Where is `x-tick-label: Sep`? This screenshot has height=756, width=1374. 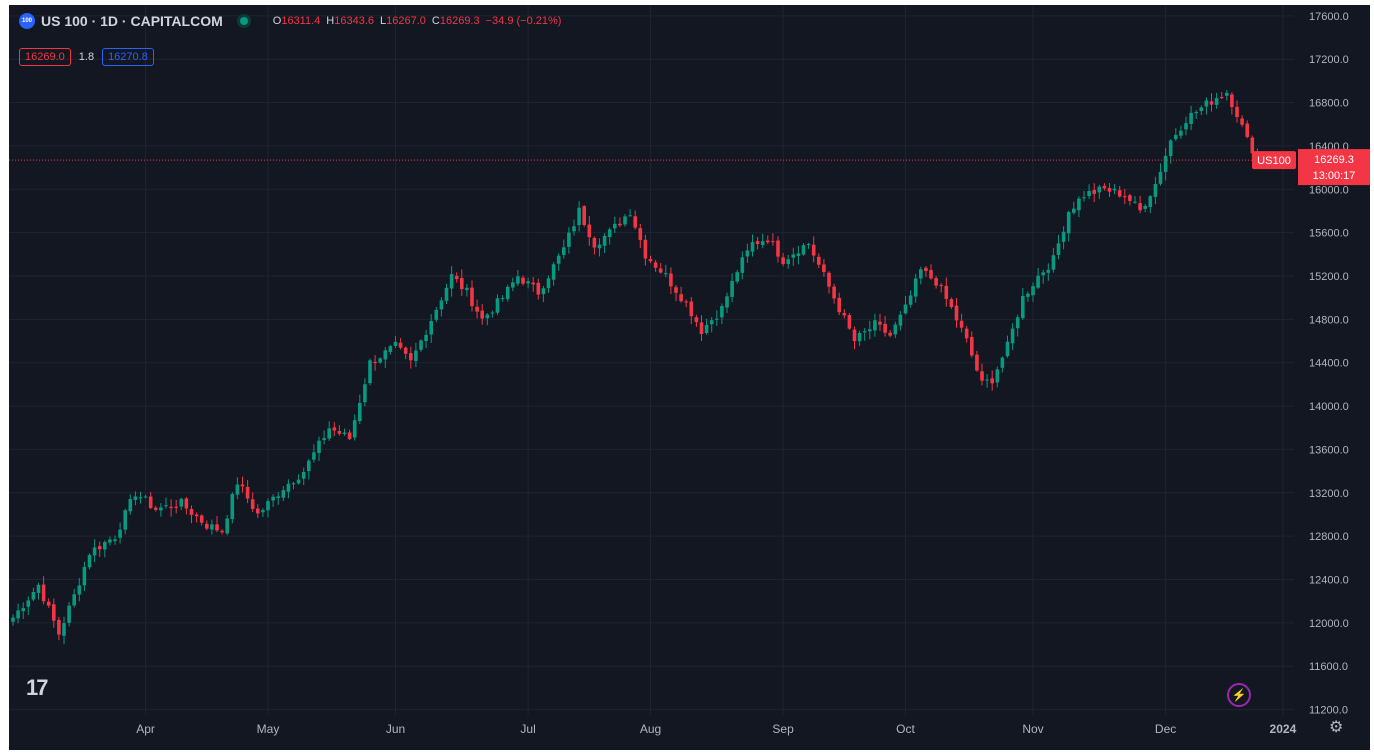
x-tick-label: Sep is located at coordinates (783, 729).